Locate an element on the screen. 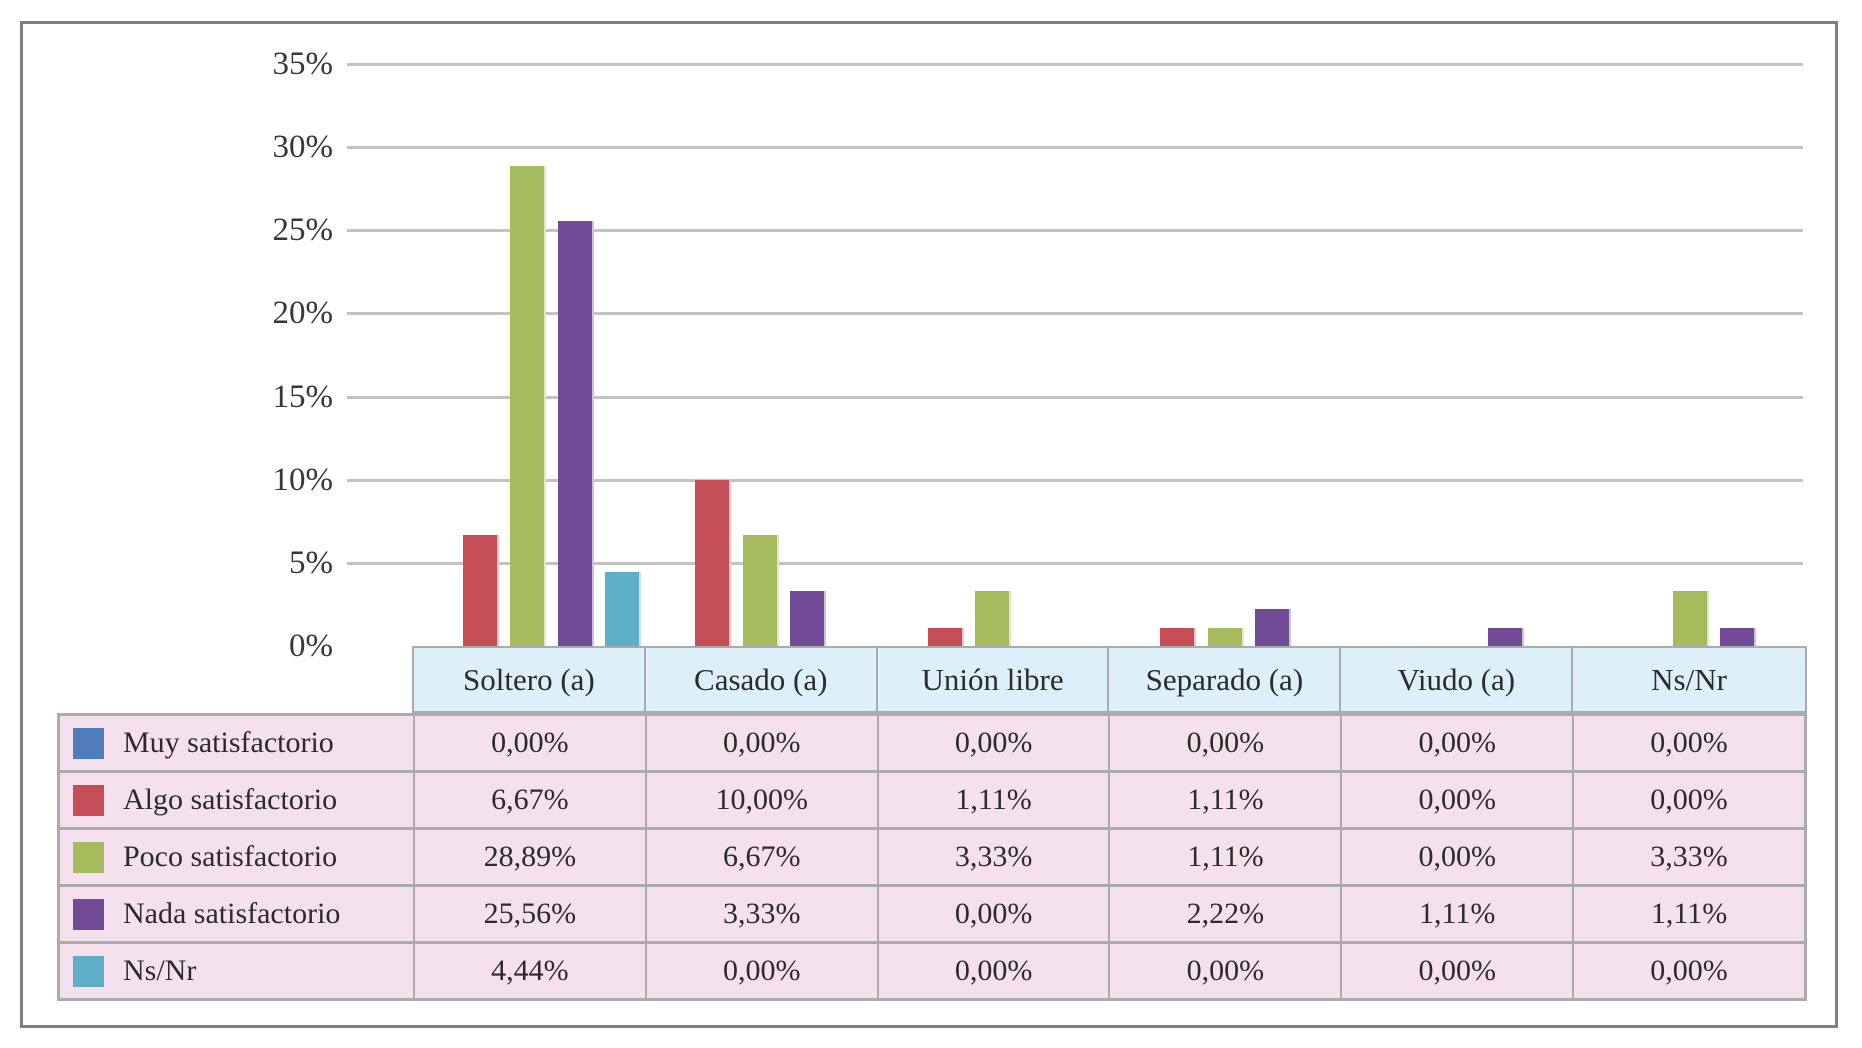 The height and width of the screenshot is (1048, 1862). series-label-cell: Ns/Nr is located at coordinates (236, 971).